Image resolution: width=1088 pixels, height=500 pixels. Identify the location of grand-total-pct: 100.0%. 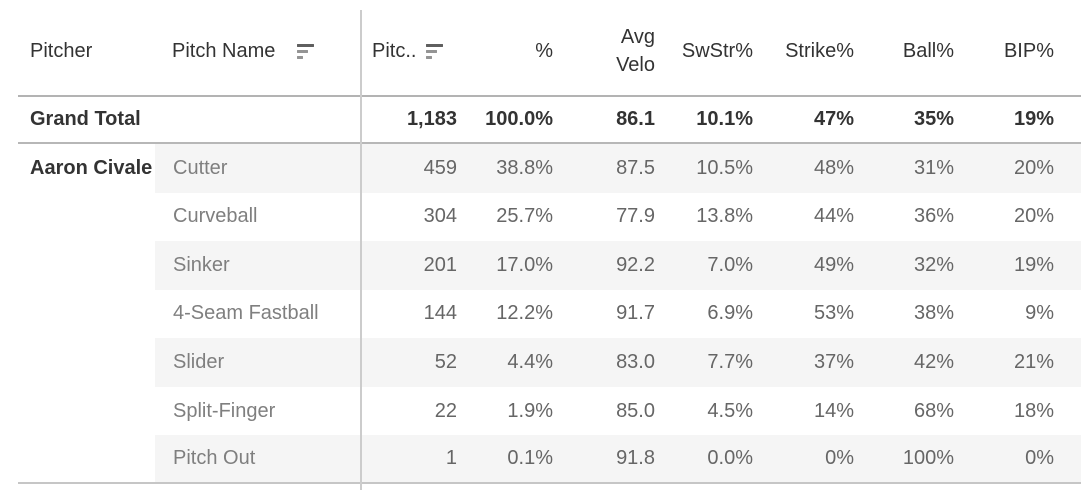
(519, 119).